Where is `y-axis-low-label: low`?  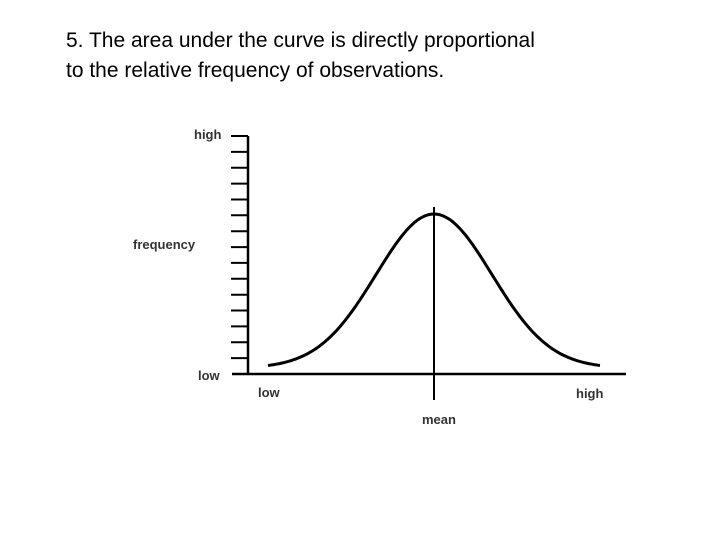 y-axis-low-label: low is located at coordinates (209, 375).